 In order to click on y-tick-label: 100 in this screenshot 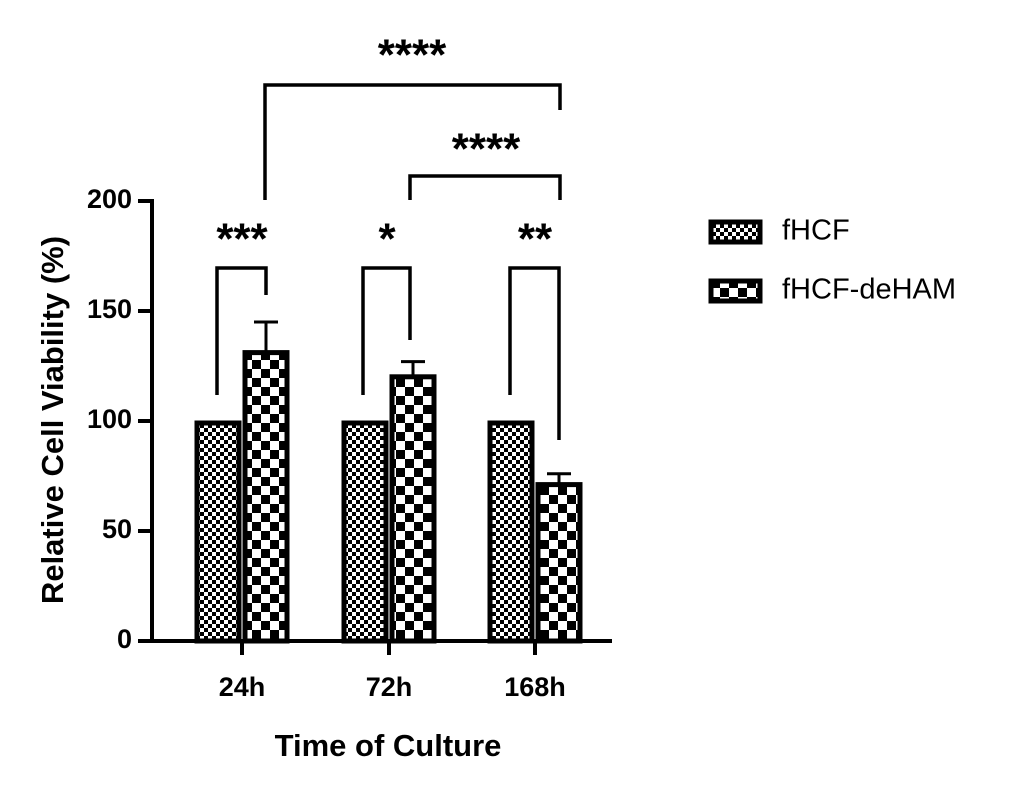, I will do `click(109, 419)`.